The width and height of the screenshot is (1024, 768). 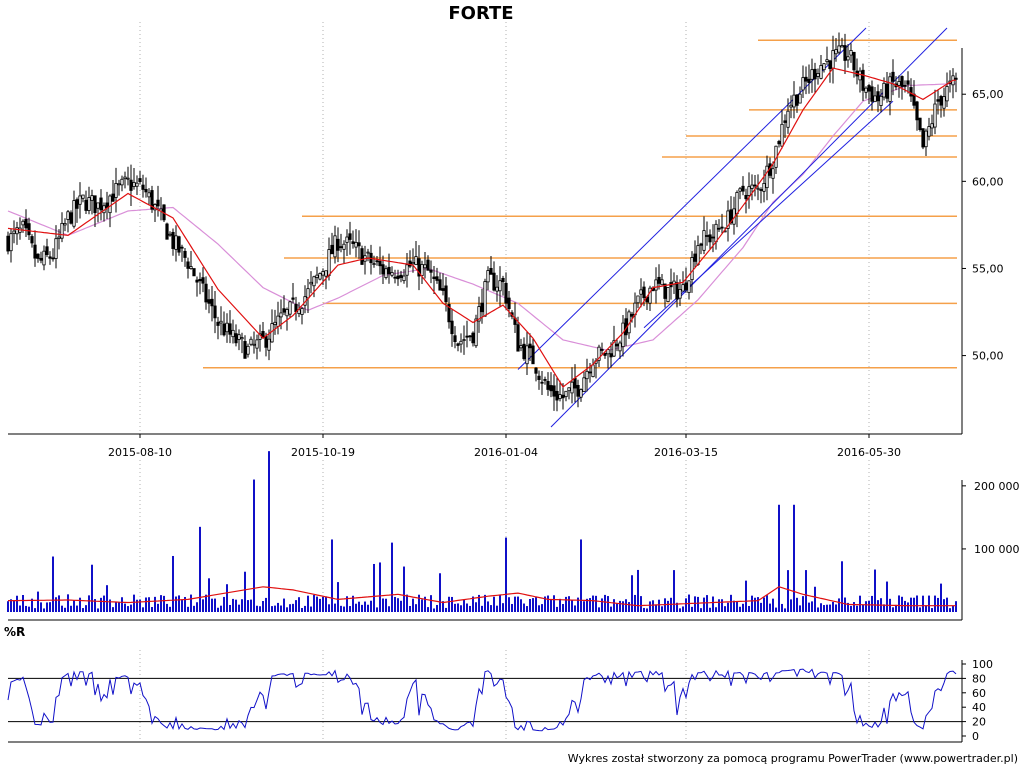 What do you see at coordinates (482, 700) in the screenshot?
I see `williams-r-line` at bounding box center [482, 700].